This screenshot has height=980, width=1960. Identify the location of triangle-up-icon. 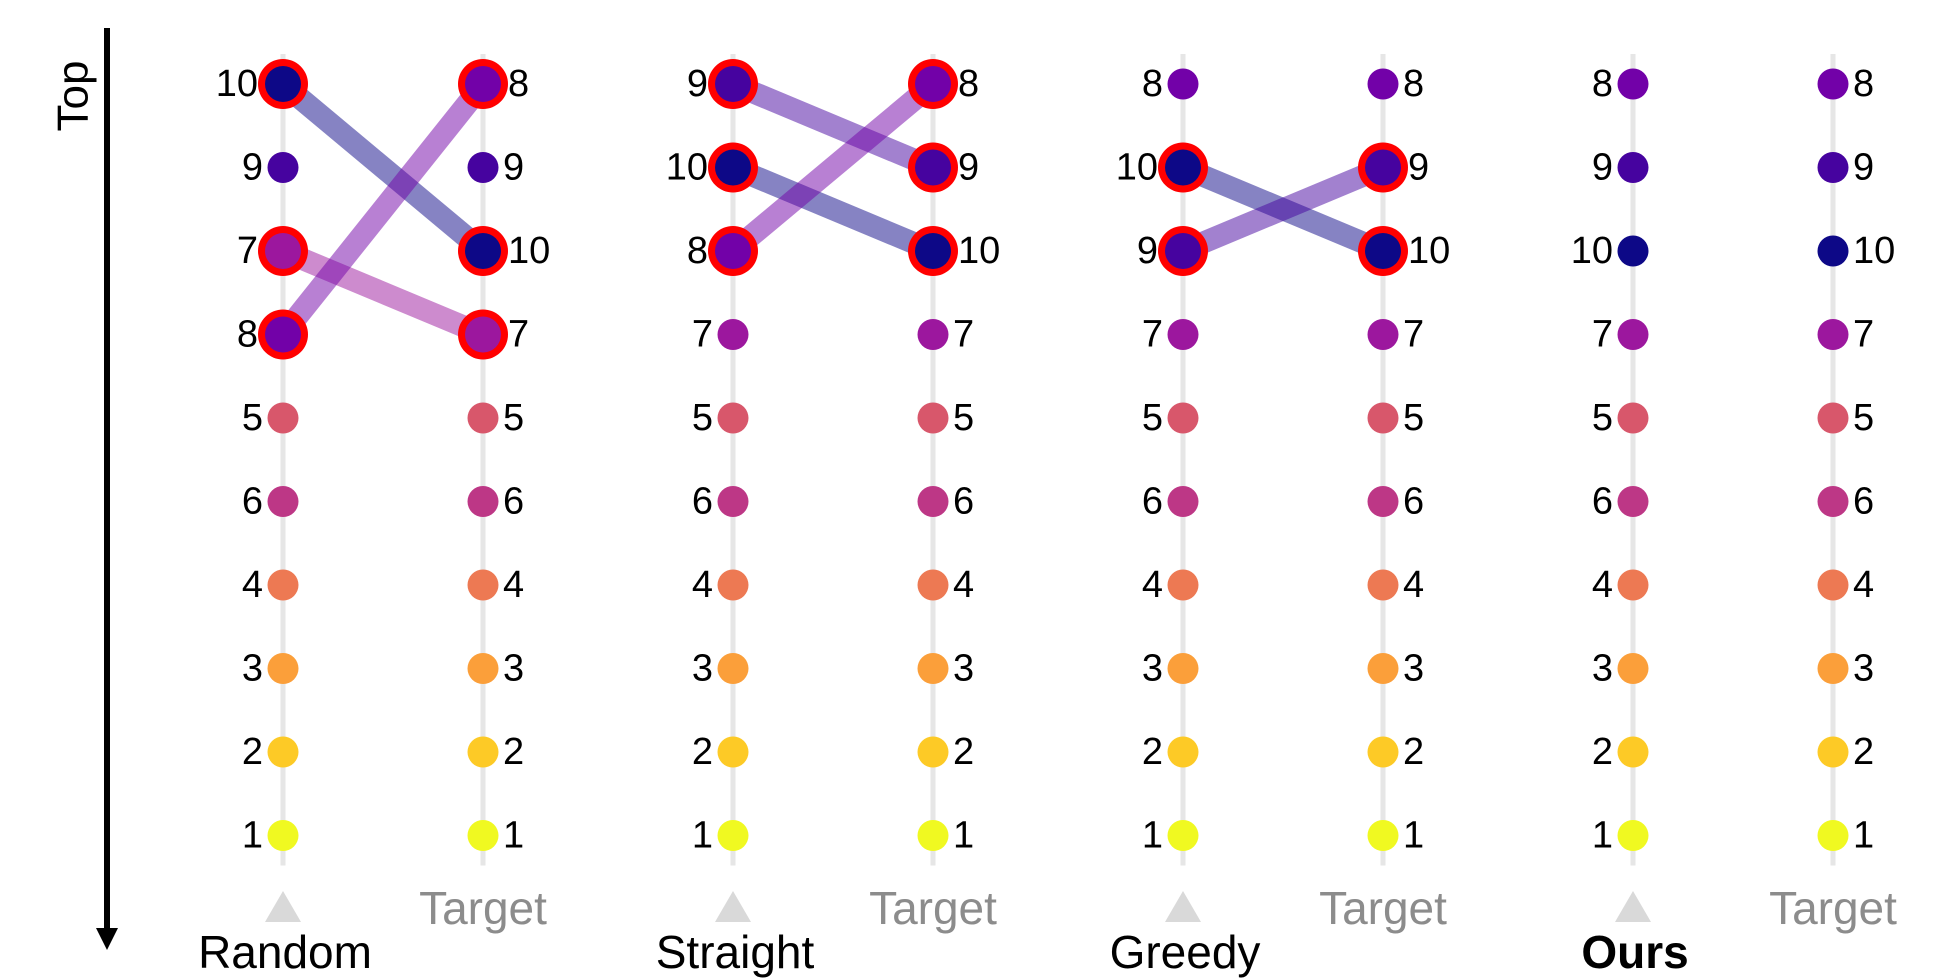
(733, 906).